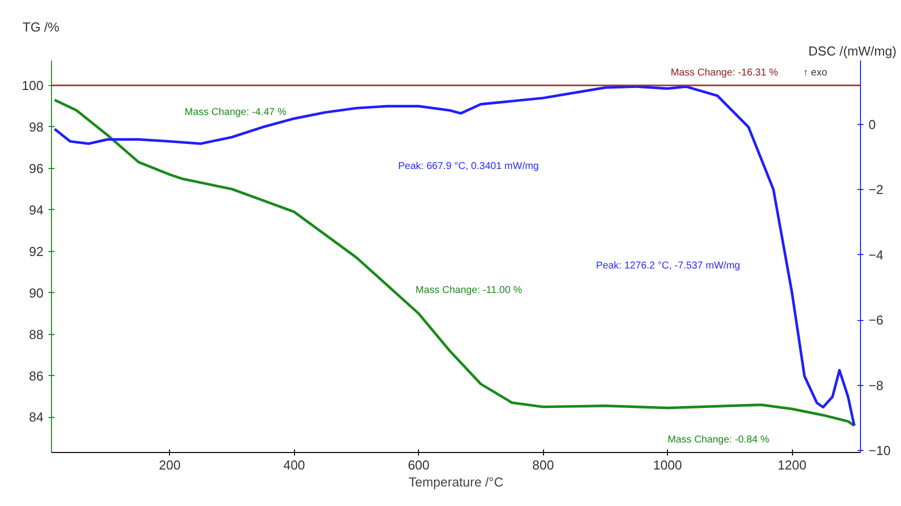  What do you see at coordinates (719, 440) in the screenshot?
I see `annotation: Mass Change: -0.84 %` at bounding box center [719, 440].